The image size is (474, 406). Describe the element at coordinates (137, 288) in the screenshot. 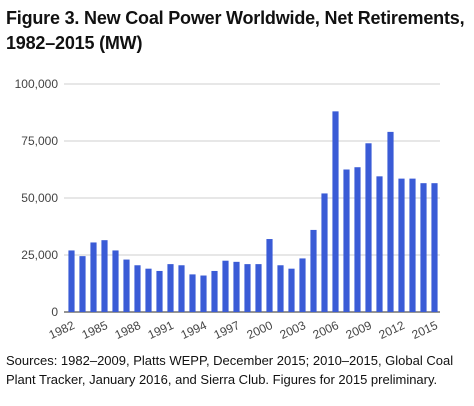

I see `bar-1988` at that location.